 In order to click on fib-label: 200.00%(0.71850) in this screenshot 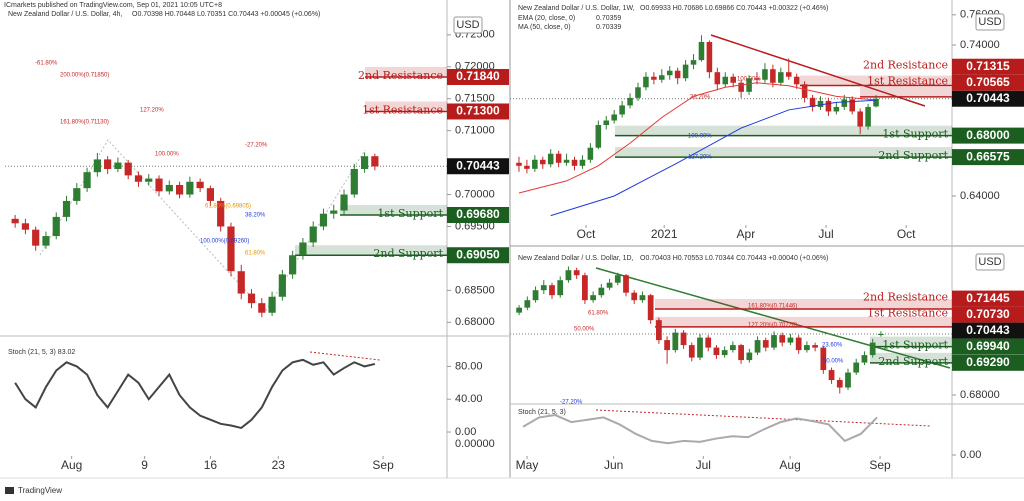, I will do `click(84, 76)`.